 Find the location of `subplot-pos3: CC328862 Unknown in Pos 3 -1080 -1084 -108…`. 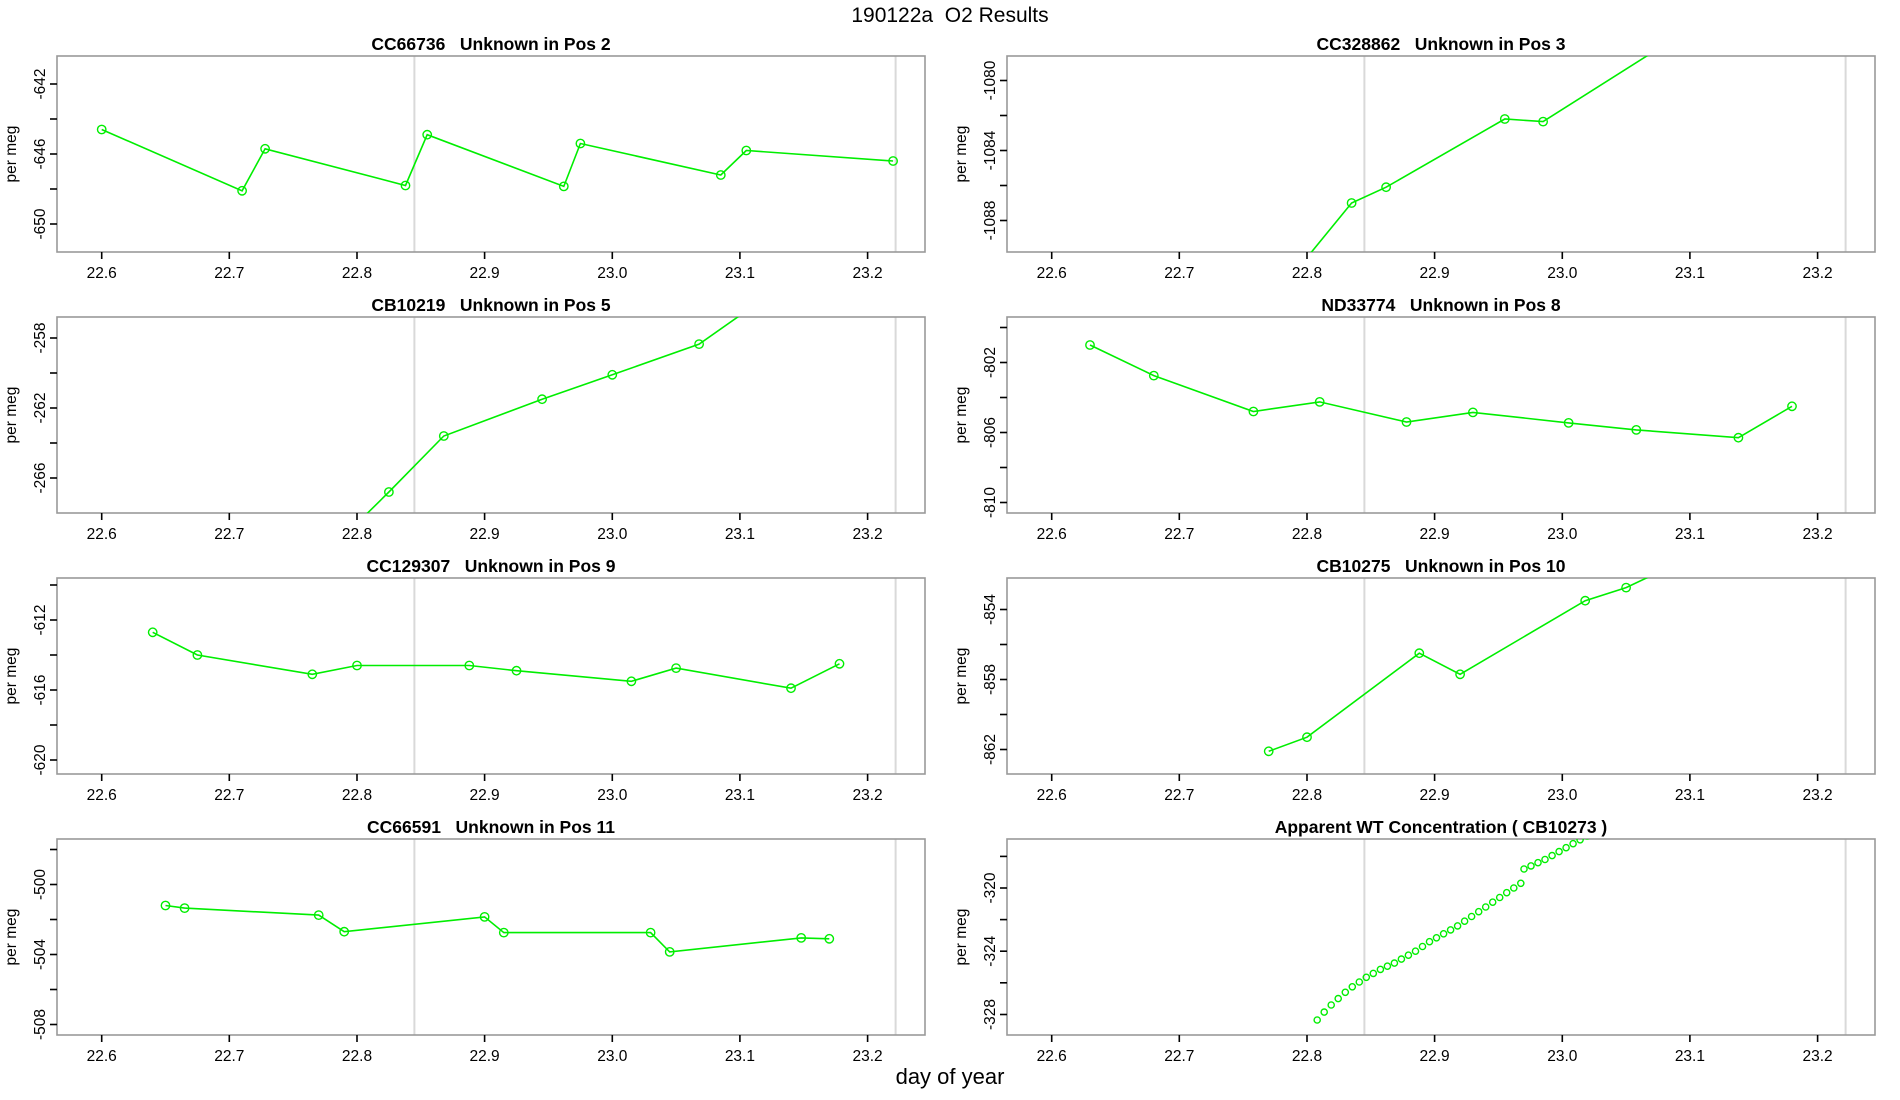

subplot-pos3: CC328862 Unknown in Pos 3 -1080 -1084 -108… is located at coordinates (1425, 160).